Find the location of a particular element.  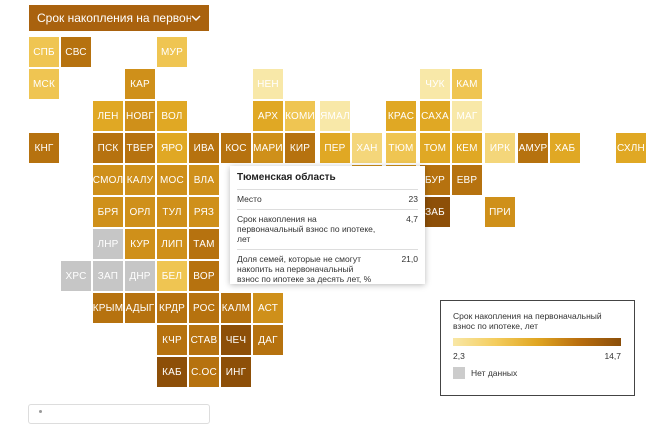

region-cell-21: ИВА is located at coordinates (204, 148).